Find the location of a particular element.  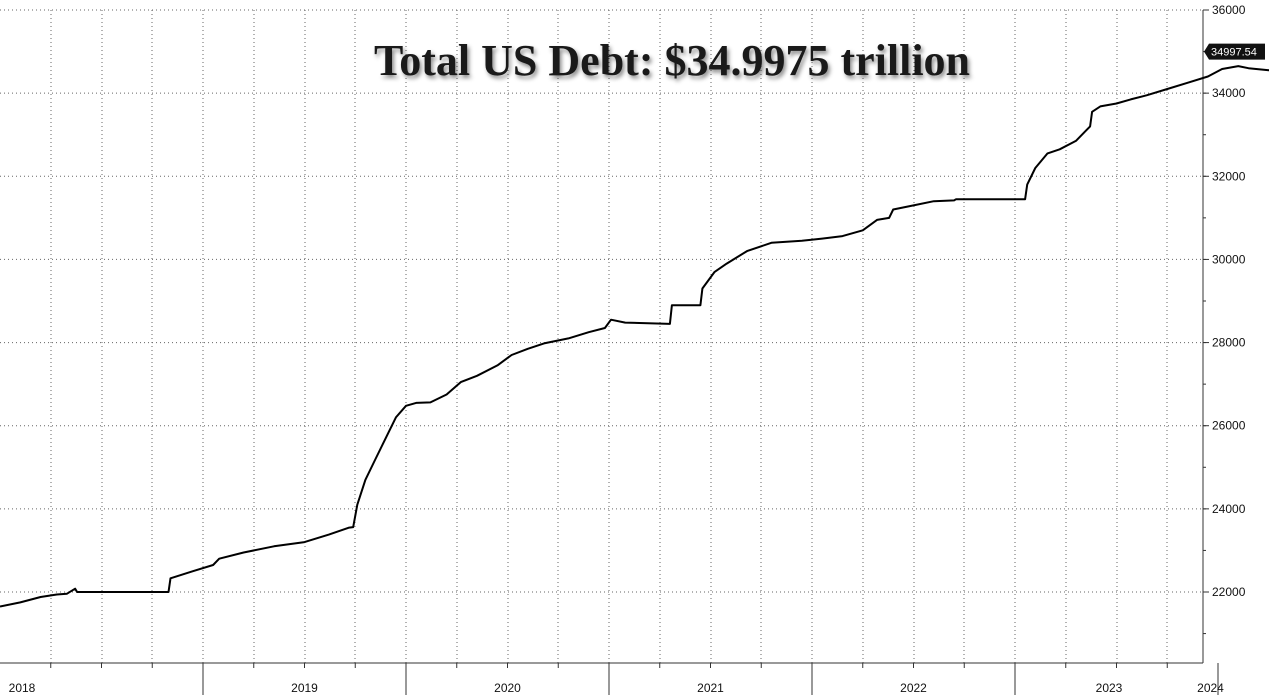

last-value-background is located at coordinates (1234, 51).